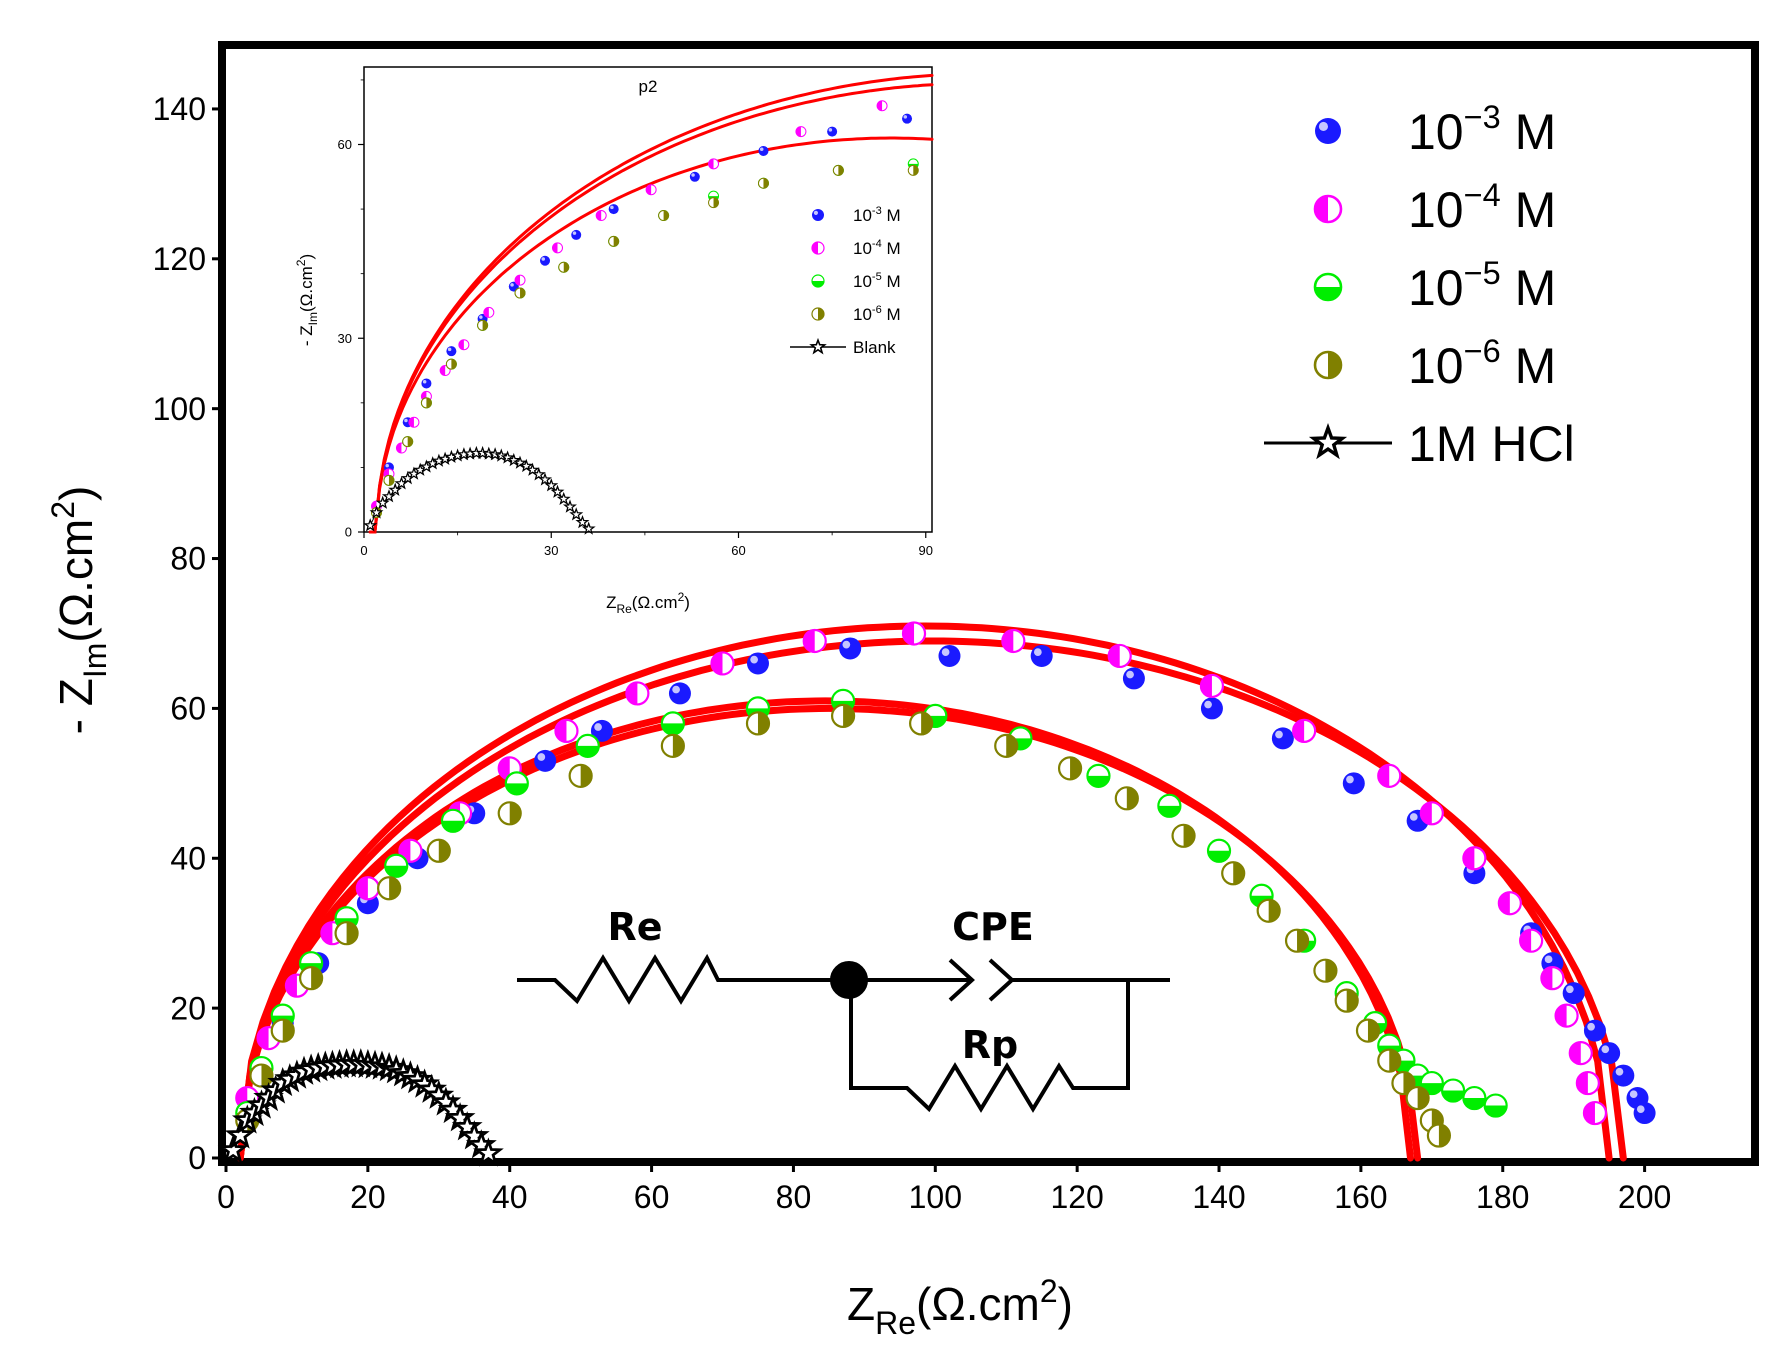  What do you see at coordinates (1482, 285) in the screenshot?
I see `legend-label: 10−5 M` at bounding box center [1482, 285].